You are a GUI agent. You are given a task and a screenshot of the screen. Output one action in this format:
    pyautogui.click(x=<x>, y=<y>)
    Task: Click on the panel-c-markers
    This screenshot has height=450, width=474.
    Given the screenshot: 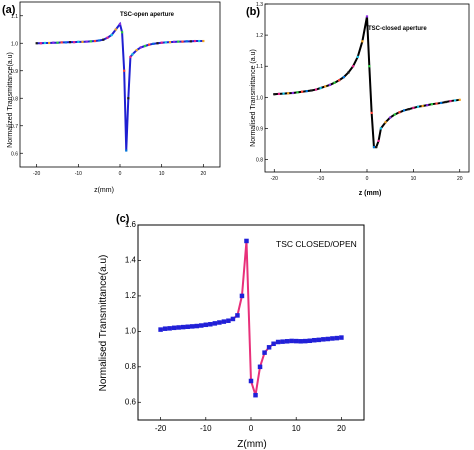 What is the action you would take?
    pyautogui.click(x=251, y=318)
    